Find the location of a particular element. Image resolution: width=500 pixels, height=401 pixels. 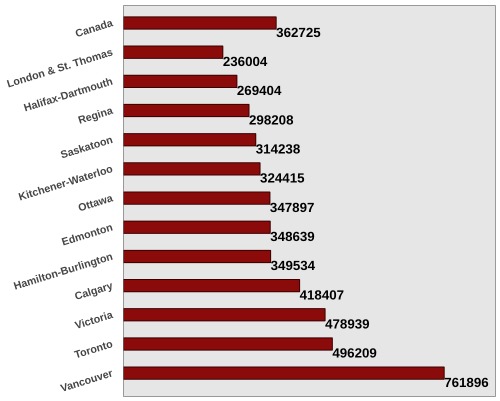

data-label: 348639 is located at coordinates (292, 236).